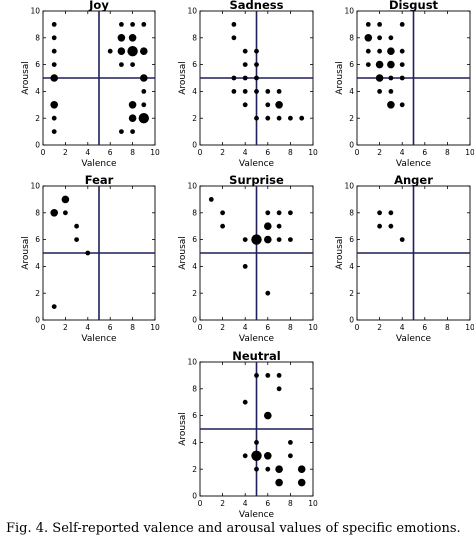 This screenshot has height=540, width=474. What do you see at coordinates (404, 84) in the screenshot?
I see `panel-disgust: 0 2 4 6 8 10 0 2 4 6 8 10 Disgust Valence Arousal` at bounding box center [404, 84].